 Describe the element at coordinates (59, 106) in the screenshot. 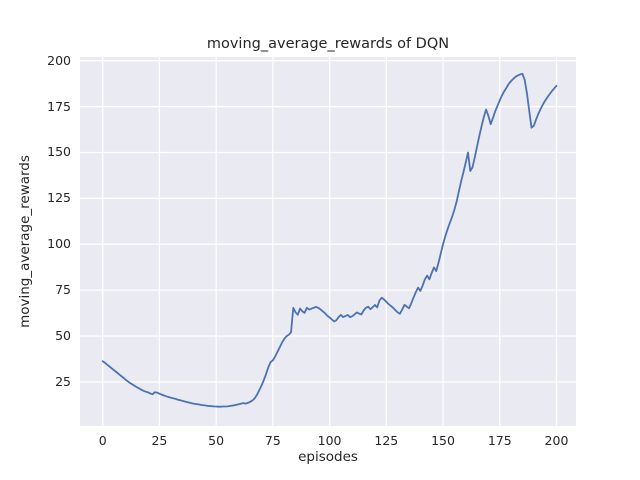

I see `y-tick-label: 175` at that location.